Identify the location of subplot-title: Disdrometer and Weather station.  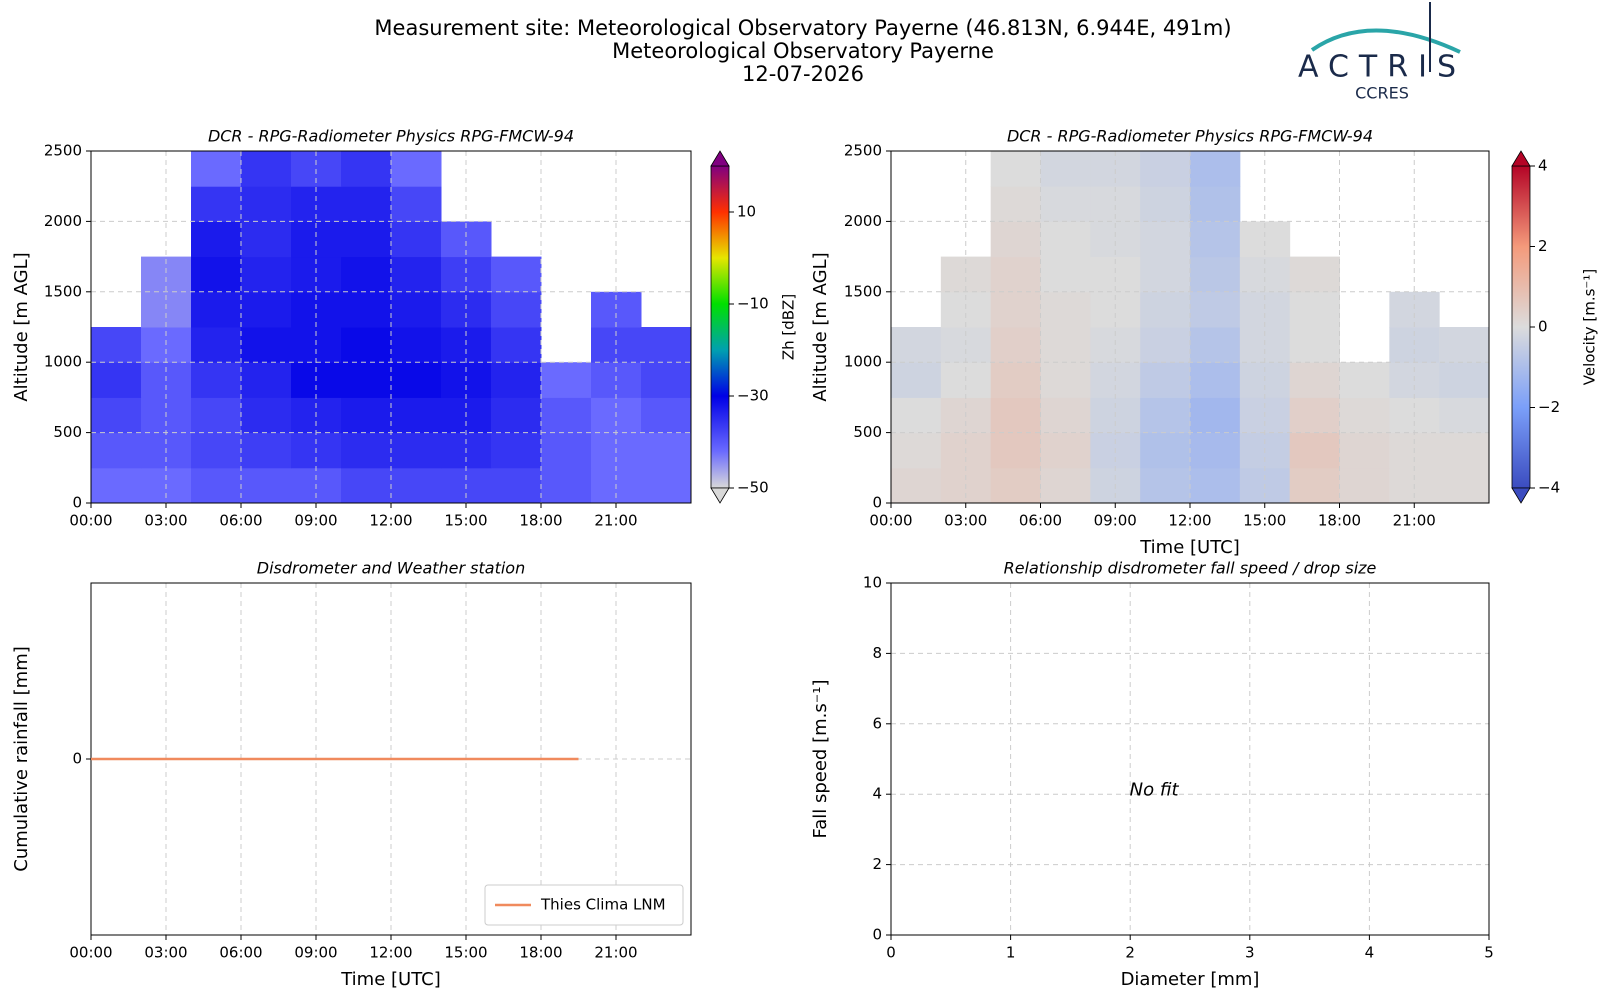
(391, 568).